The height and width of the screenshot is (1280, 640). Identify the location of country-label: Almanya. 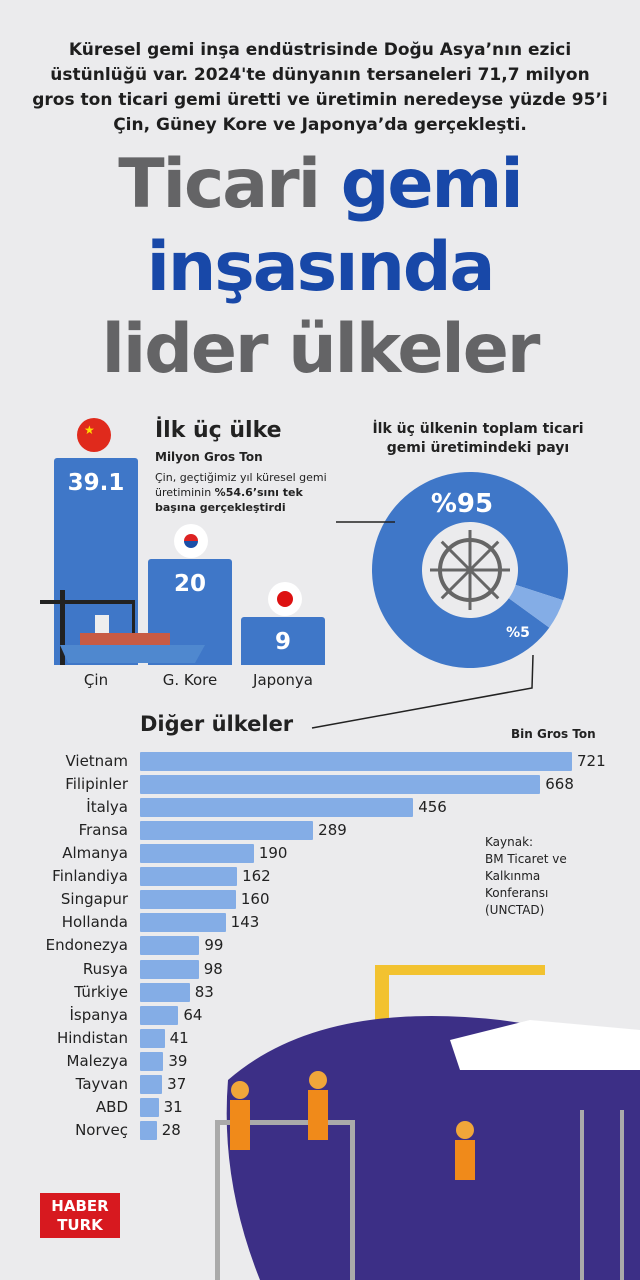
(95, 853).